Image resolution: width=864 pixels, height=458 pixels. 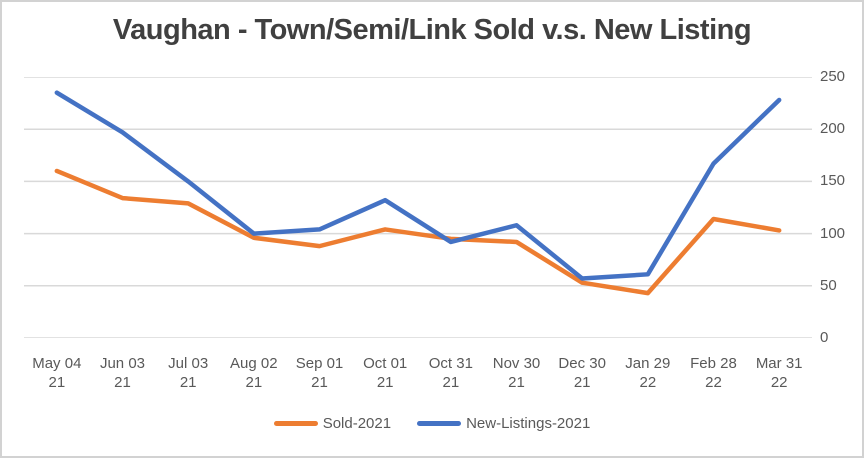 I want to click on legend-label-sold: Sold-2021, so click(x=357, y=423).